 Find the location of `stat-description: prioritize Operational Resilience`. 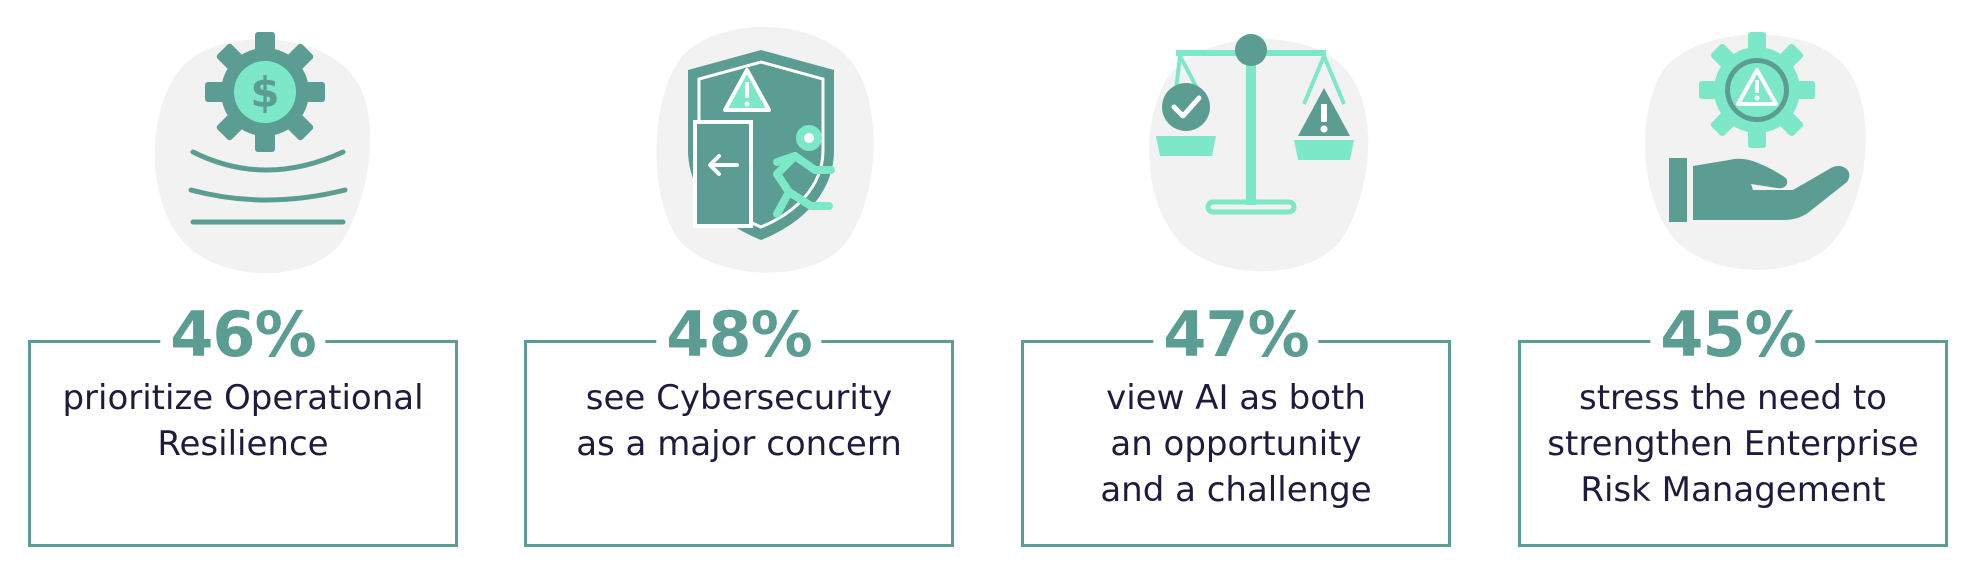

stat-description: prioritize Operational Resilience is located at coordinates (243, 421).